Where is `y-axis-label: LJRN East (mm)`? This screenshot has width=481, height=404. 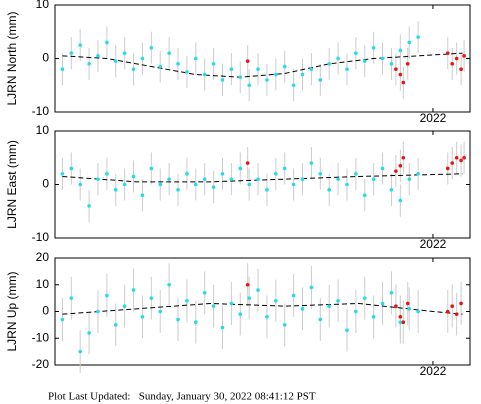 y-axis-label: LJRN East (mm) is located at coordinates (12, 184).